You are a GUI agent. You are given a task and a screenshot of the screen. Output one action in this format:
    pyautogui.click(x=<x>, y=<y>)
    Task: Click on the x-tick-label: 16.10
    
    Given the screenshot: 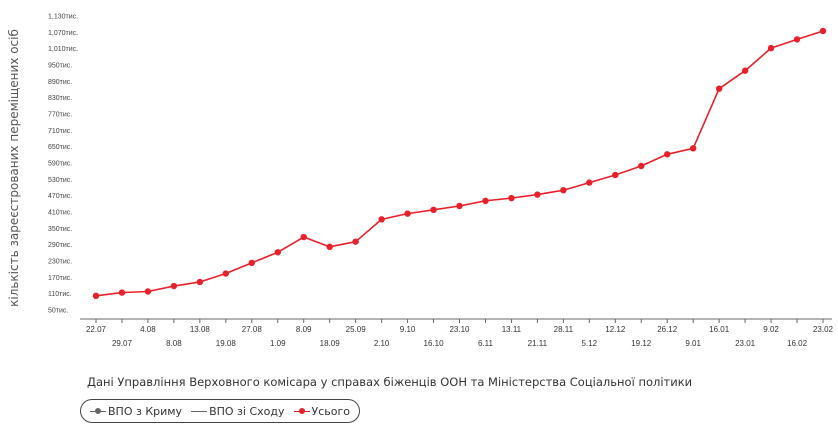 What is the action you would take?
    pyautogui.click(x=434, y=343)
    